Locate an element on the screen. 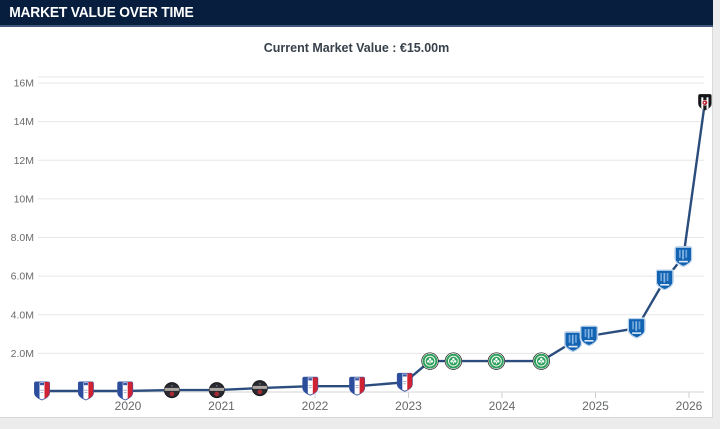 Image resolution: width=720 pixels, height=429 pixels. panel-title: MARKET VALUE OVER TIME is located at coordinates (101, 12).